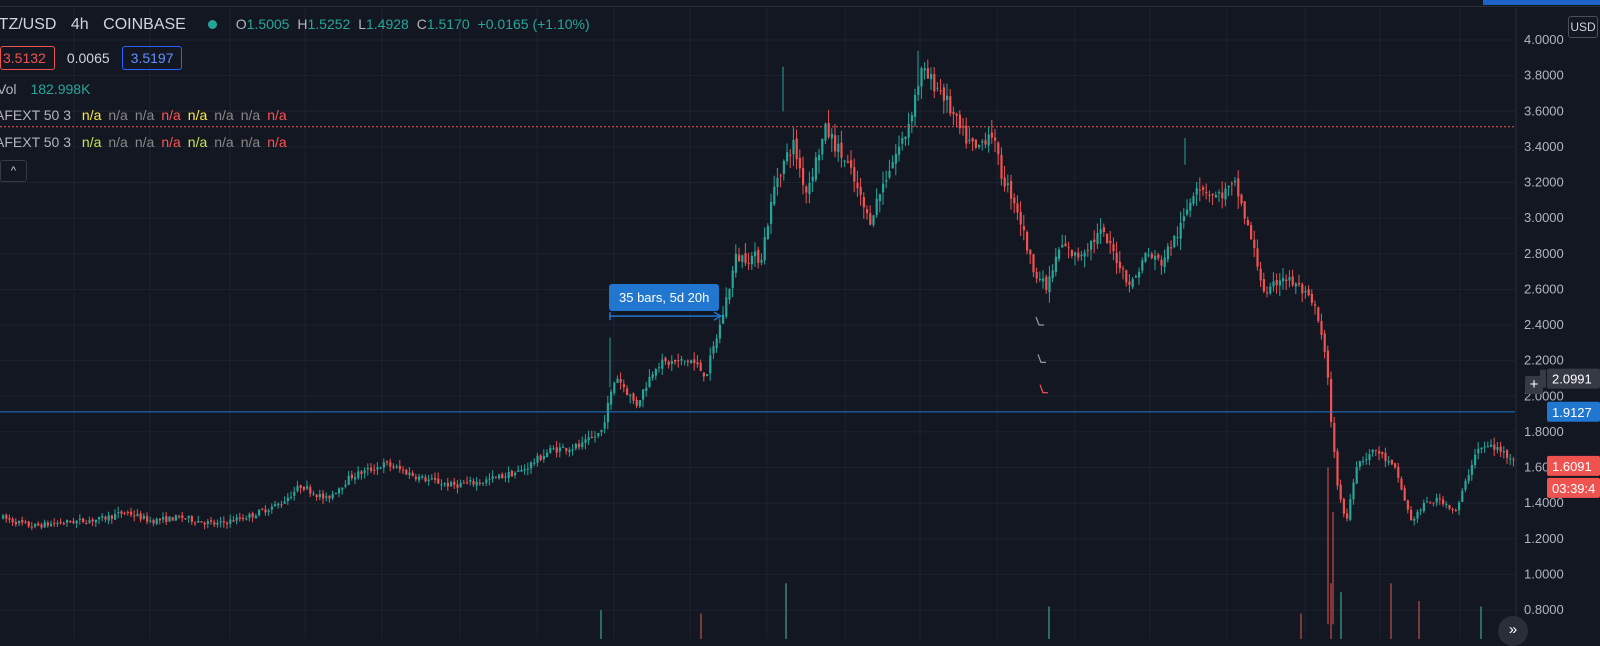  Describe the element at coordinates (1573, 488) in the screenshot. I see `countdown-label: 03:39:4` at that location.